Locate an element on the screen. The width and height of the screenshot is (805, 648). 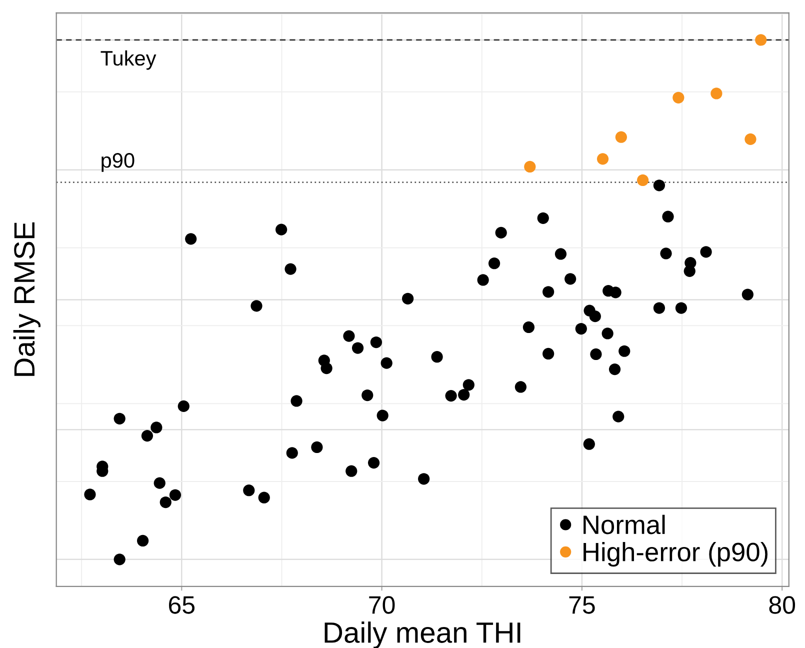
x-tick-label: 80 is located at coordinates (782, 605).